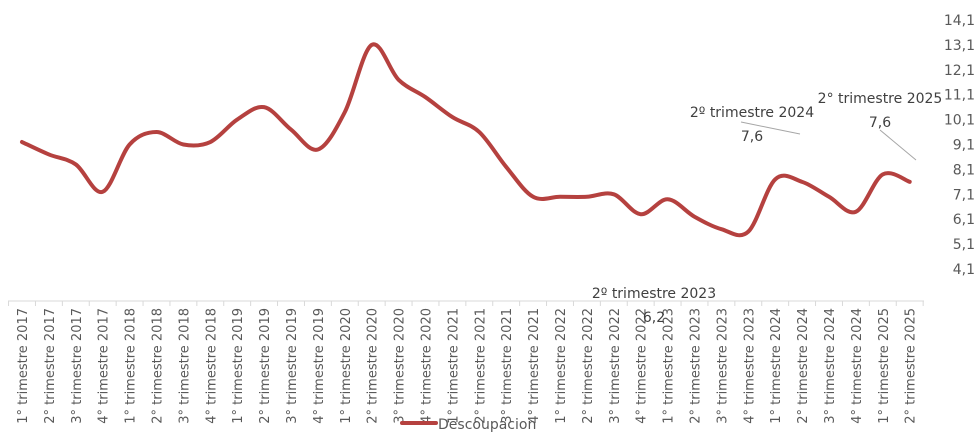  Describe the element at coordinates (964, 170) in the screenshot. I see `y-tick-label: 8,1` at that location.